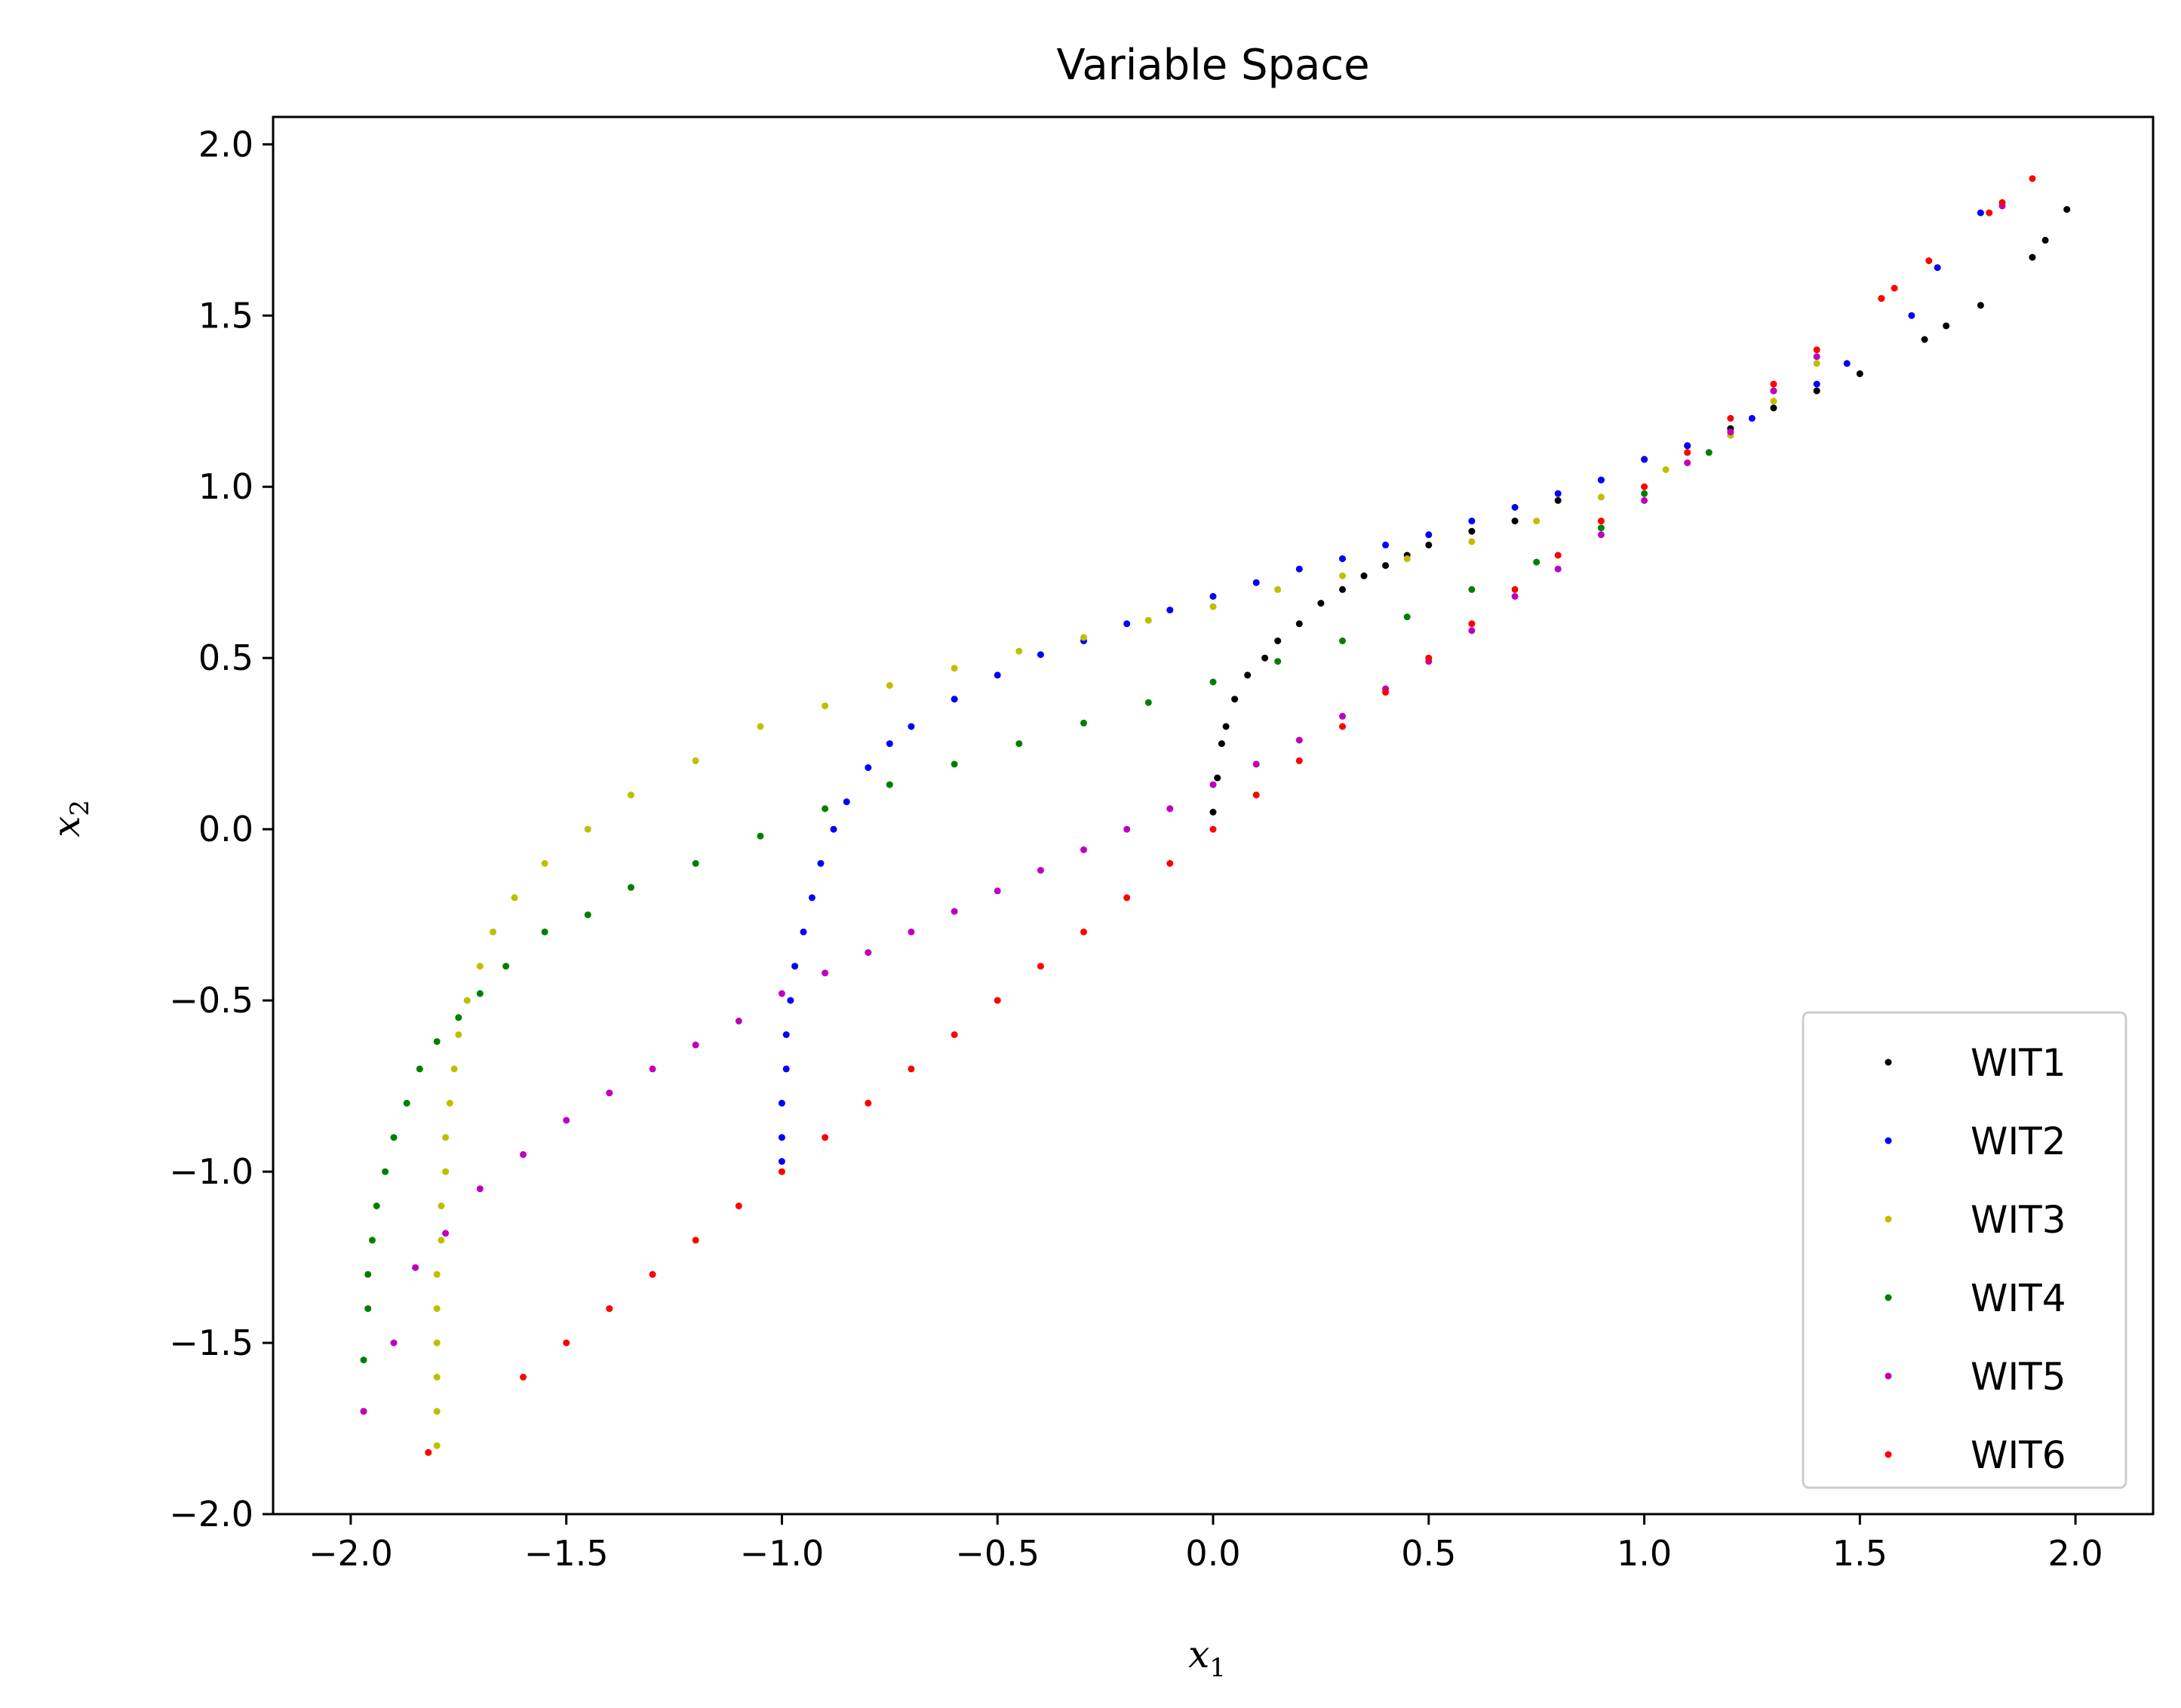 This screenshot has width=2181, height=1708. What do you see at coordinates (2018, 1377) in the screenshot?
I see `legend-label: WIT5` at bounding box center [2018, 1377].